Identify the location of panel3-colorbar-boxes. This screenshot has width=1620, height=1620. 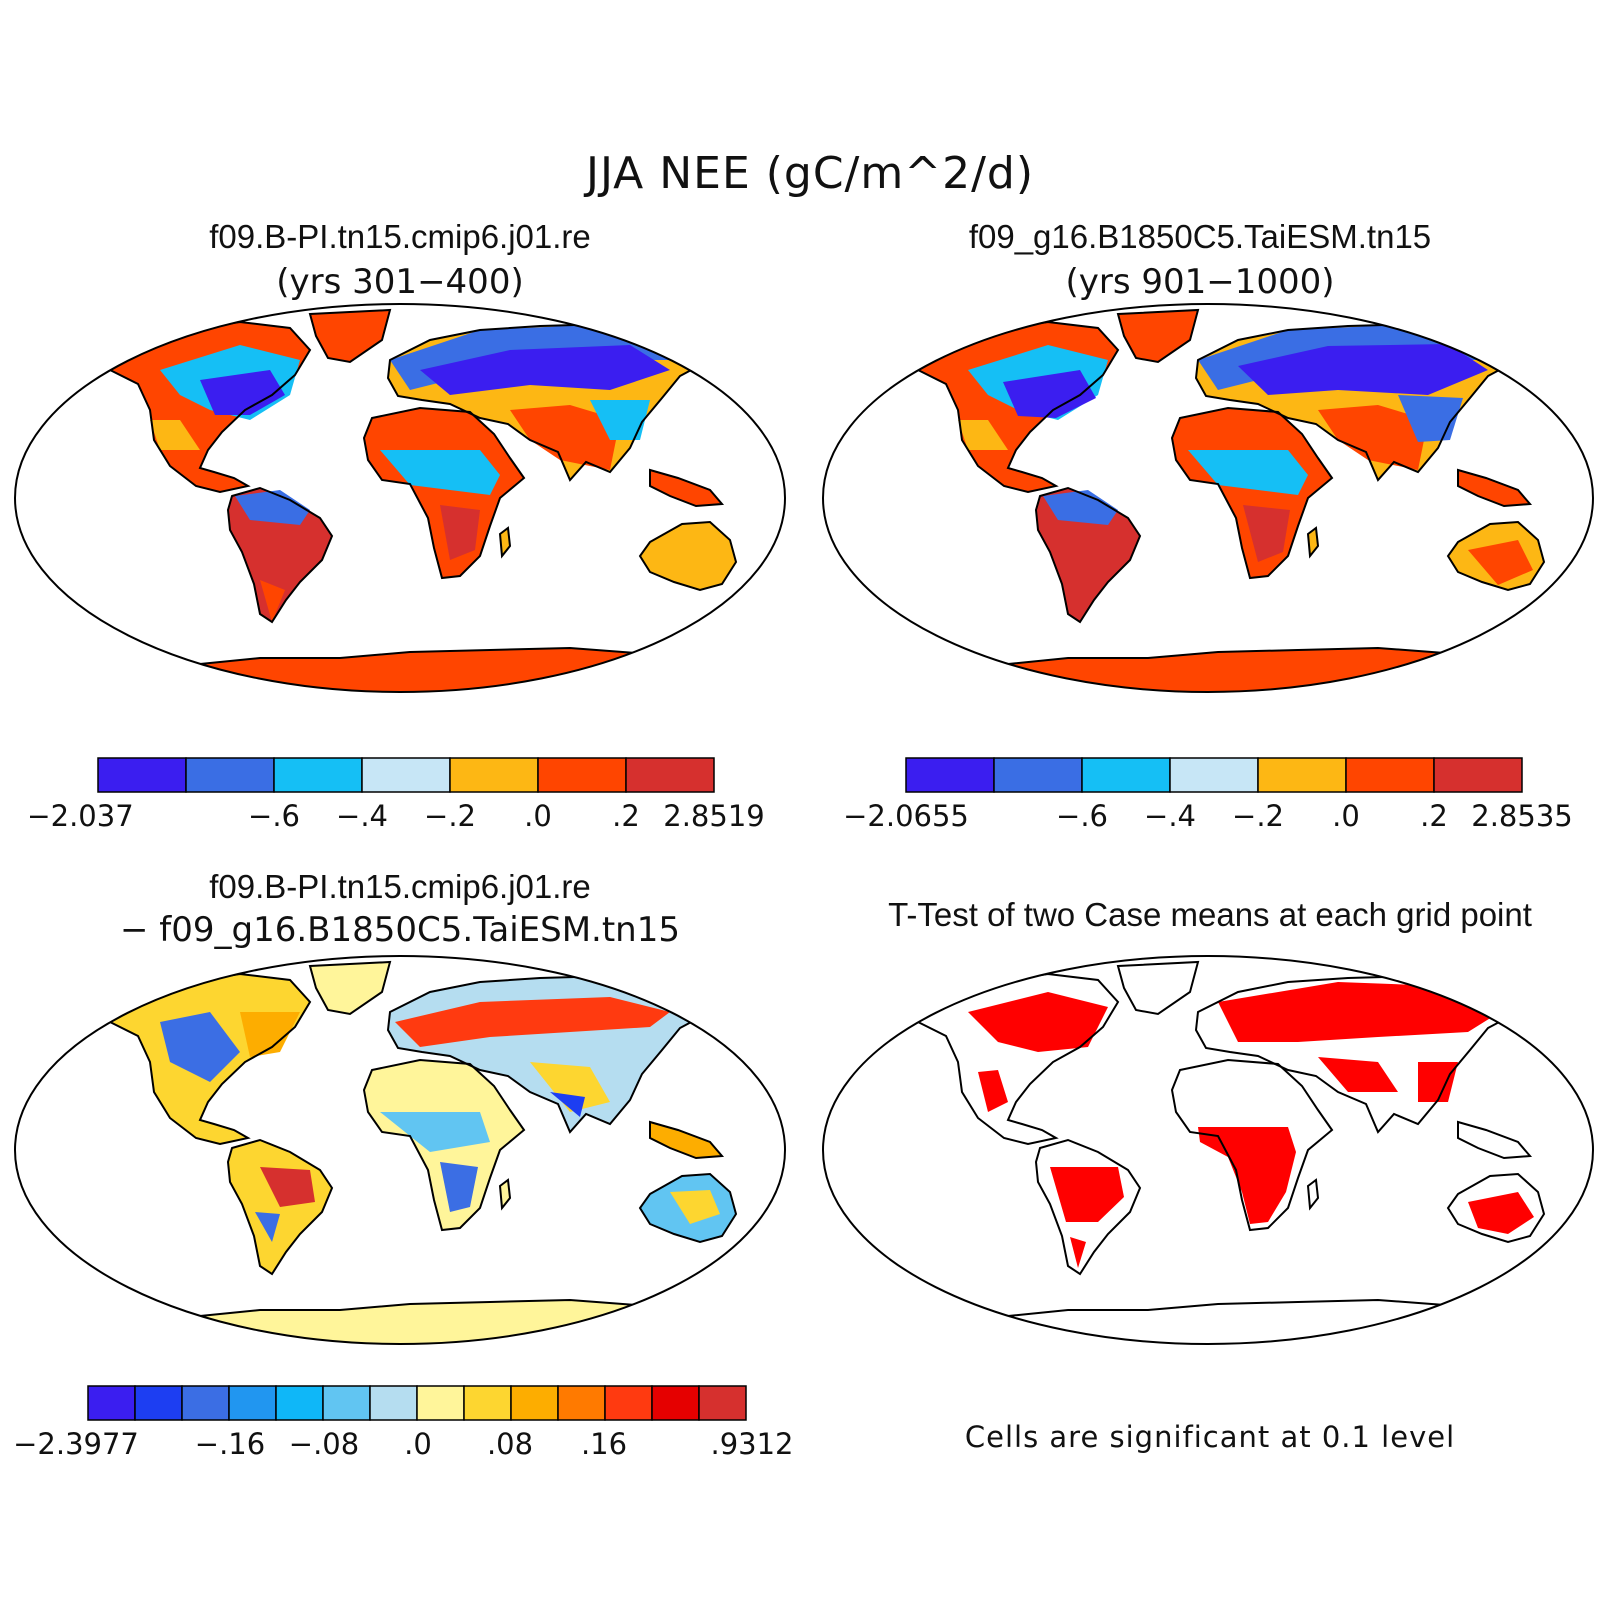
(417, 1403).